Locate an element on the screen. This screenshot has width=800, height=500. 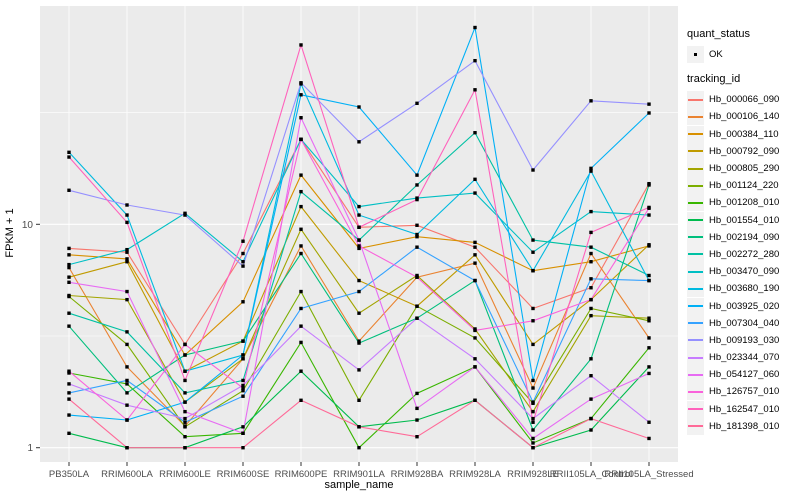
legend-item-label: OK is located at coordinates (716, 55).